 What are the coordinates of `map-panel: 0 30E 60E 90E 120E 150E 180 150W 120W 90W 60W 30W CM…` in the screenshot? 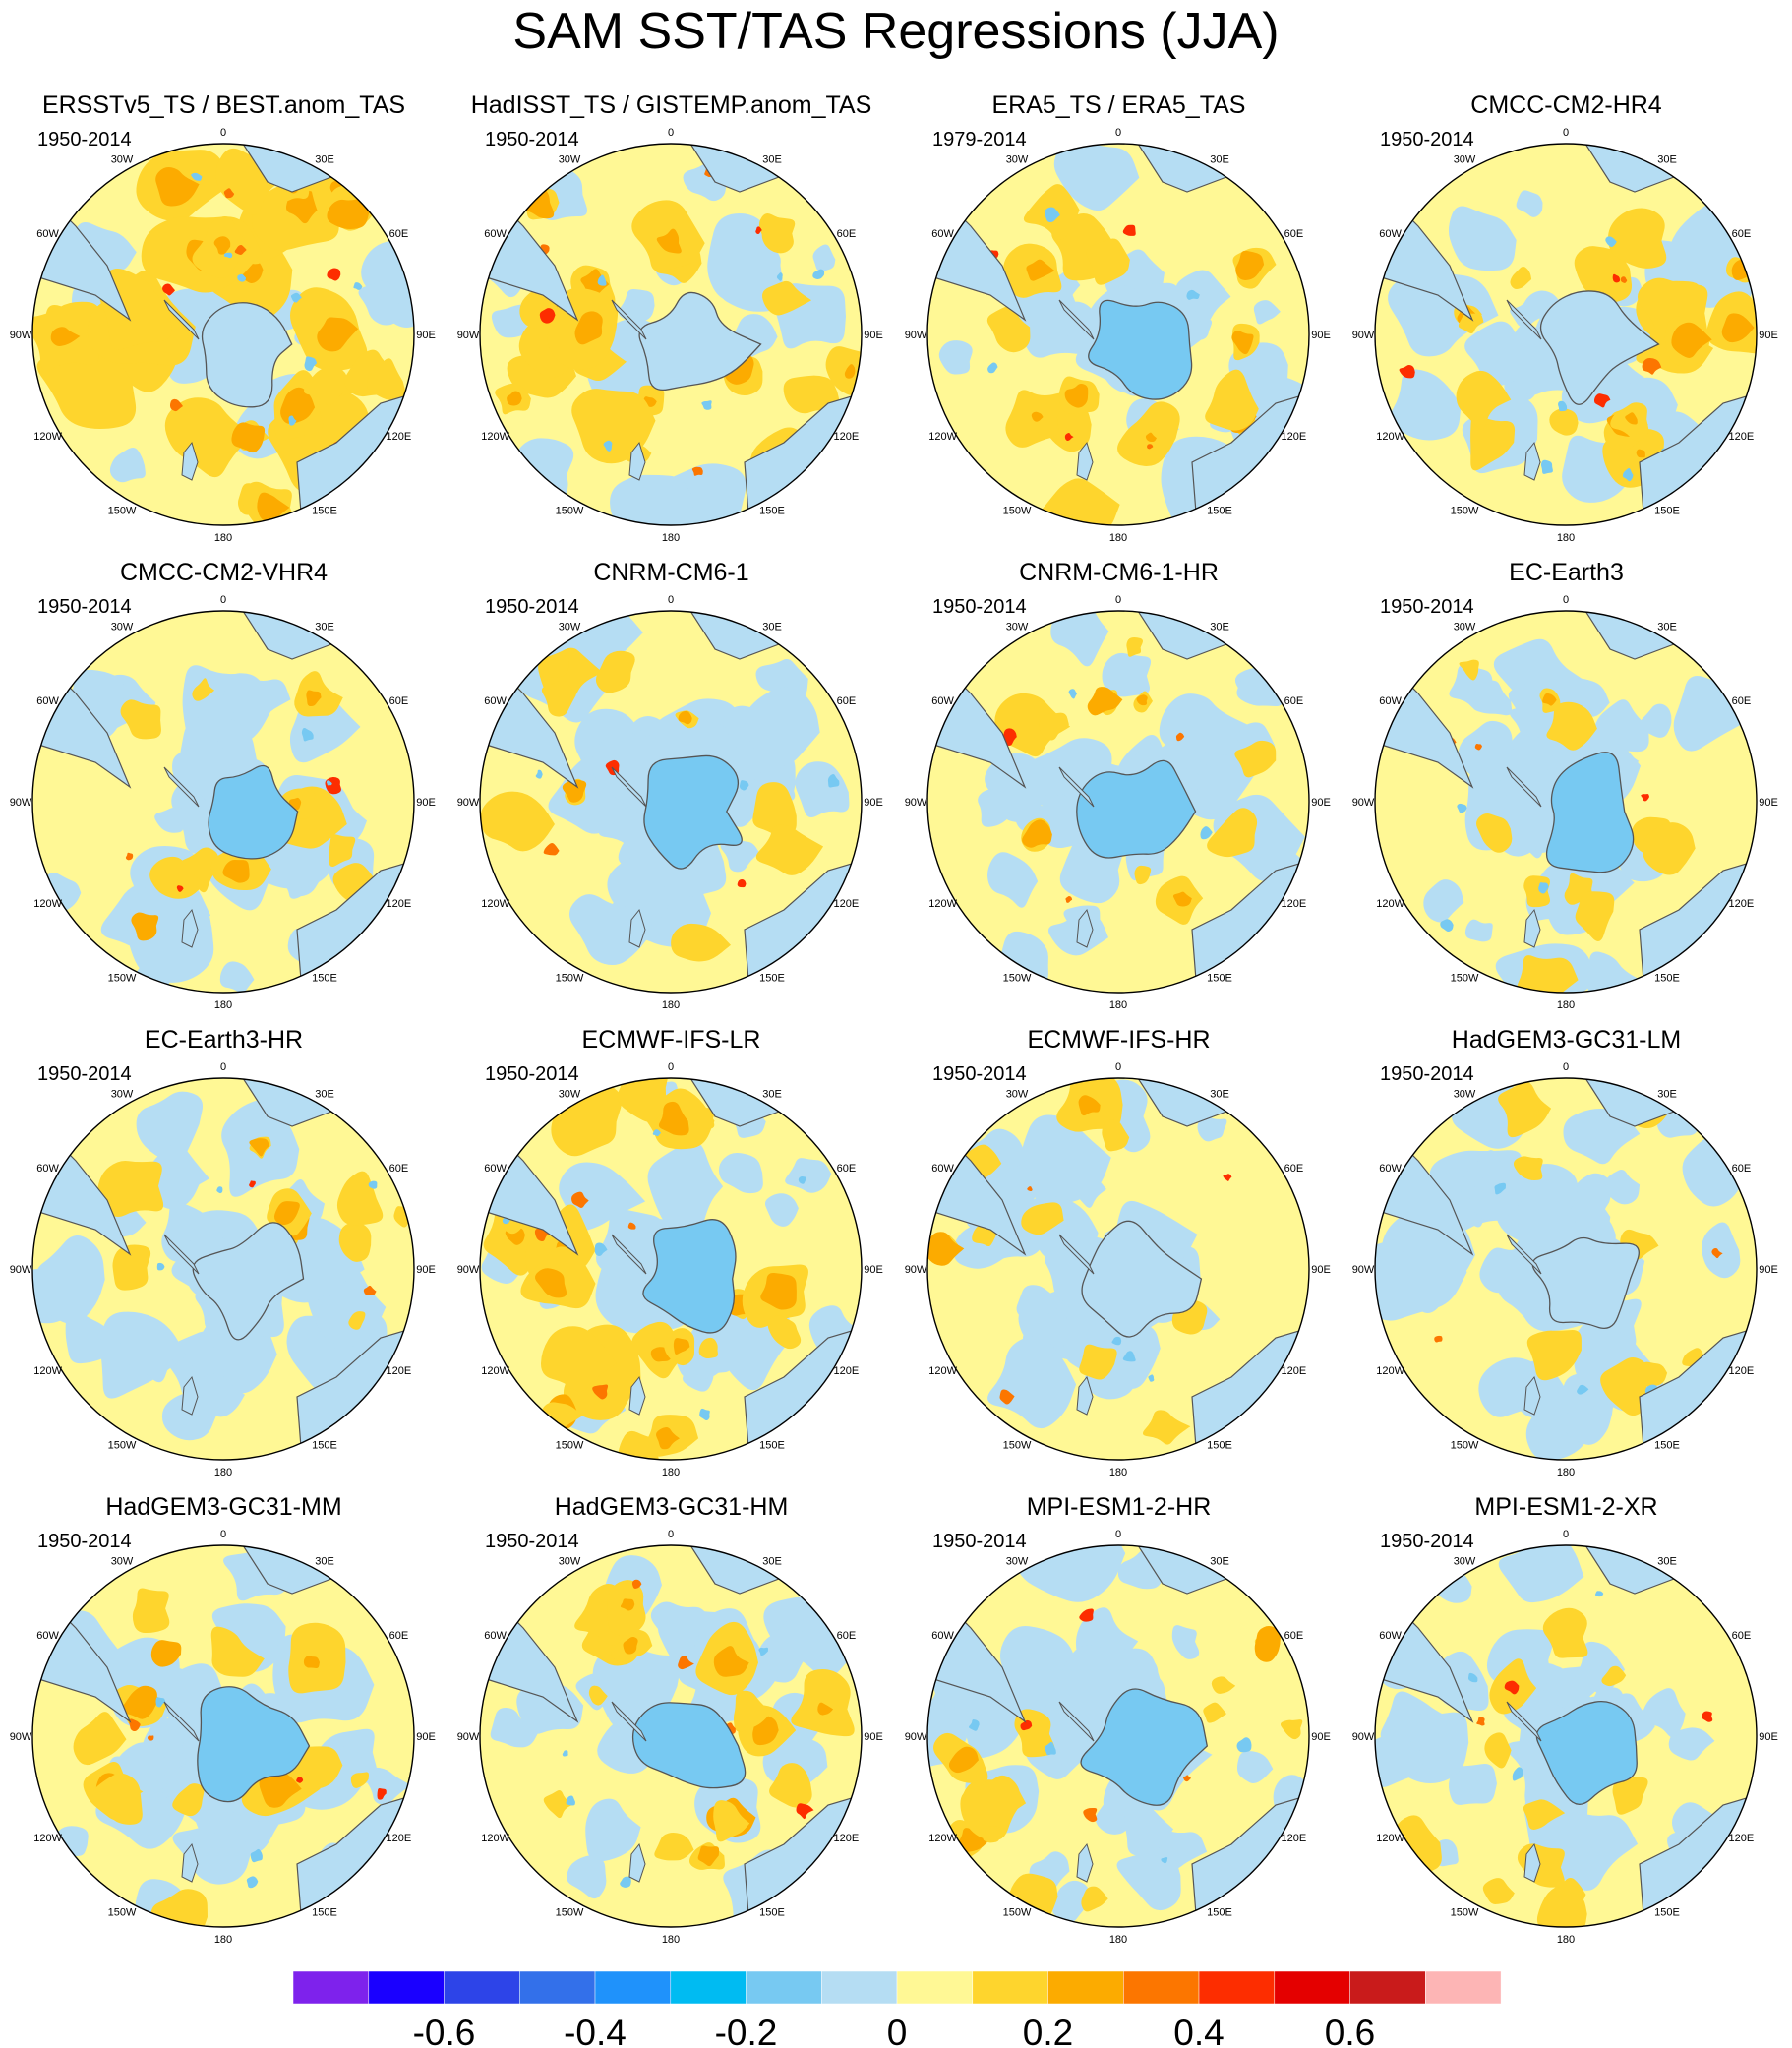 It's located at (1566, 320).